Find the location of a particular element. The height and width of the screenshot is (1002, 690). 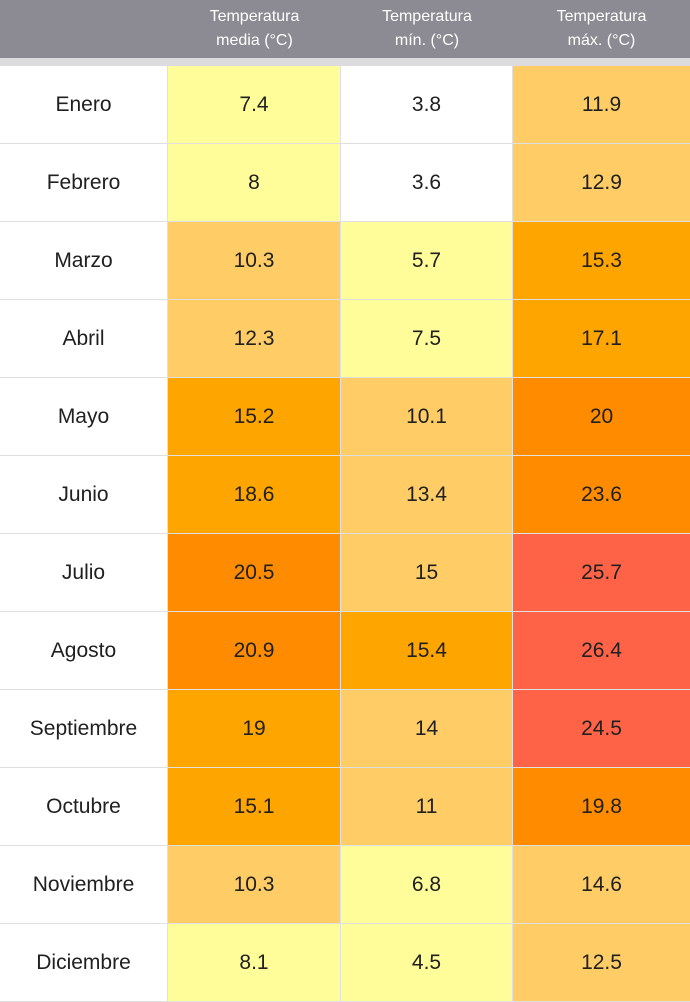

temp-max-cell: 12.5 is located at coordinates (601, 963).